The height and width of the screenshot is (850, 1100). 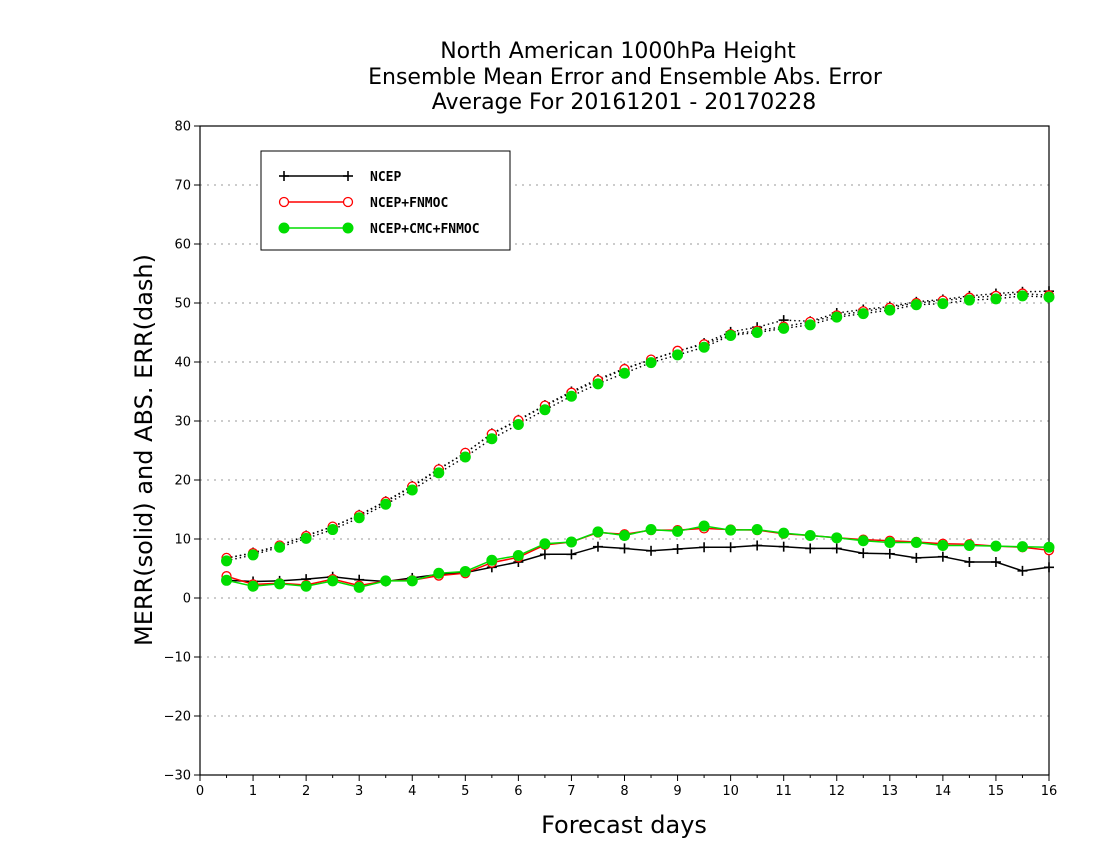 What do you see at coordinates (182, 245) in the screenshot?
I see `y-tick-label: 60` at bounding box center [182, 245].